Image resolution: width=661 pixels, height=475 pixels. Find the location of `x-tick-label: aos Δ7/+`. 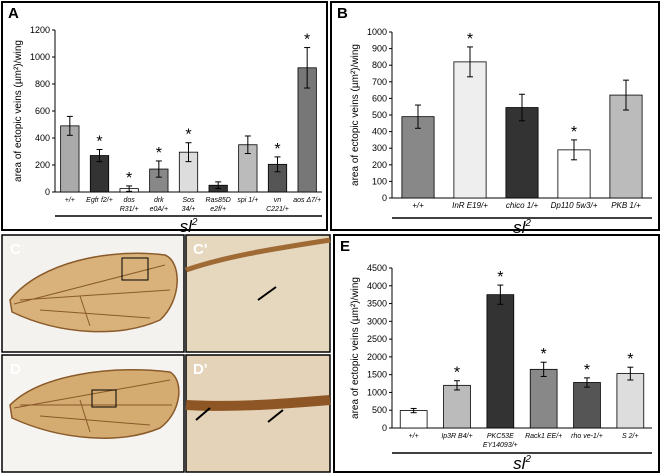

x-tick-label: aos Δ7/+ is located at coordinates (307, 200).